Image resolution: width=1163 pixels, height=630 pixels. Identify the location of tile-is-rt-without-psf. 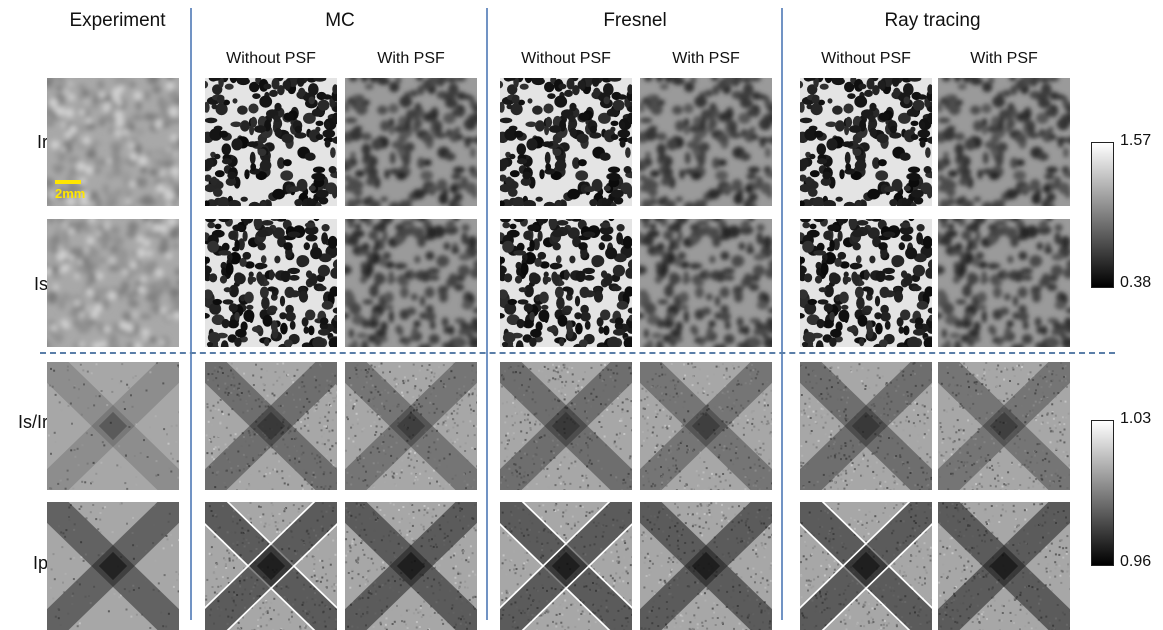
(866, 283).